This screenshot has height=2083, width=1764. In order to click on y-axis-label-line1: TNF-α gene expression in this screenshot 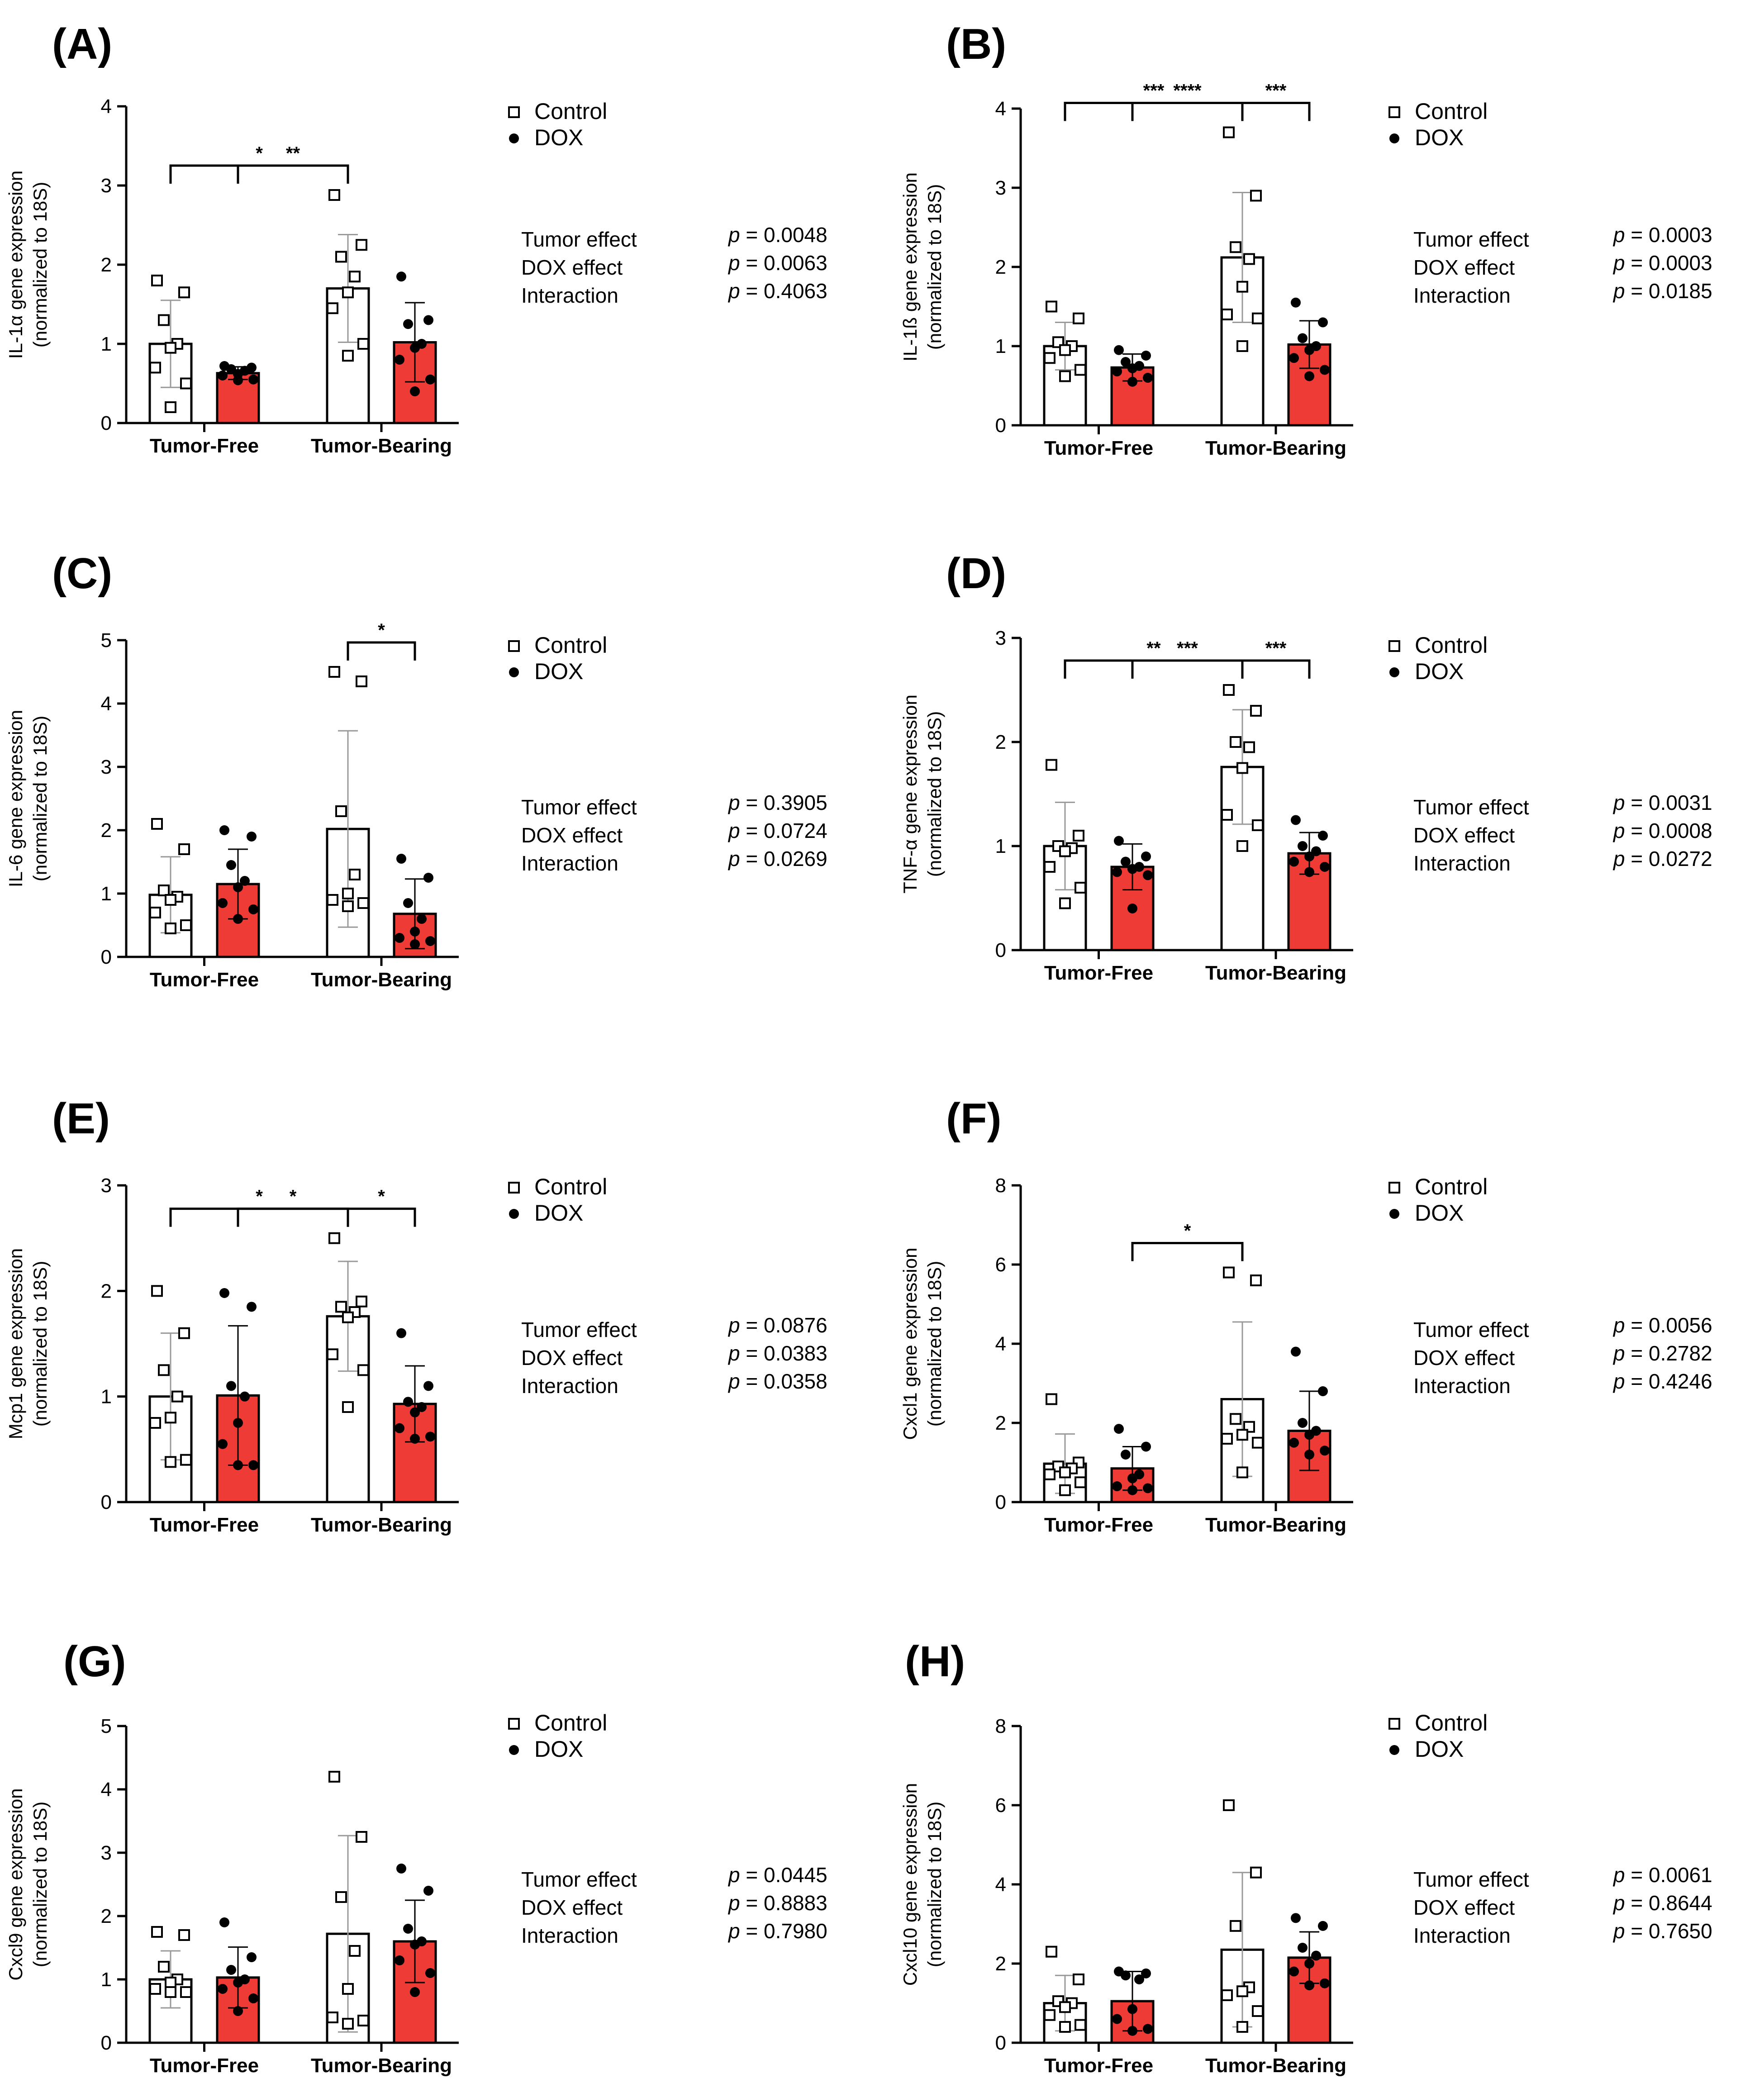, I will do `click(910, 794)`.